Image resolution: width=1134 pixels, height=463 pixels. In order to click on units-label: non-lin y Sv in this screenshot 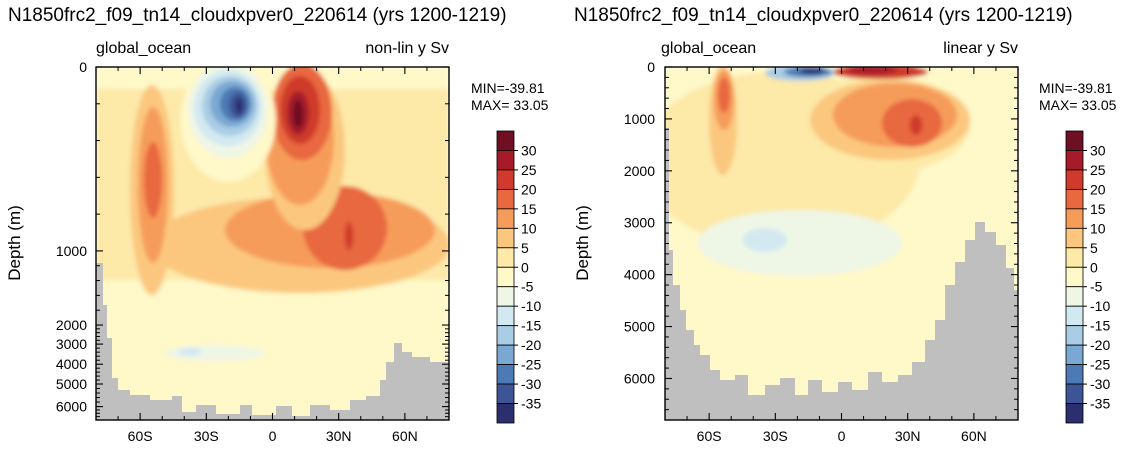, I will do `click(407, 48)`.